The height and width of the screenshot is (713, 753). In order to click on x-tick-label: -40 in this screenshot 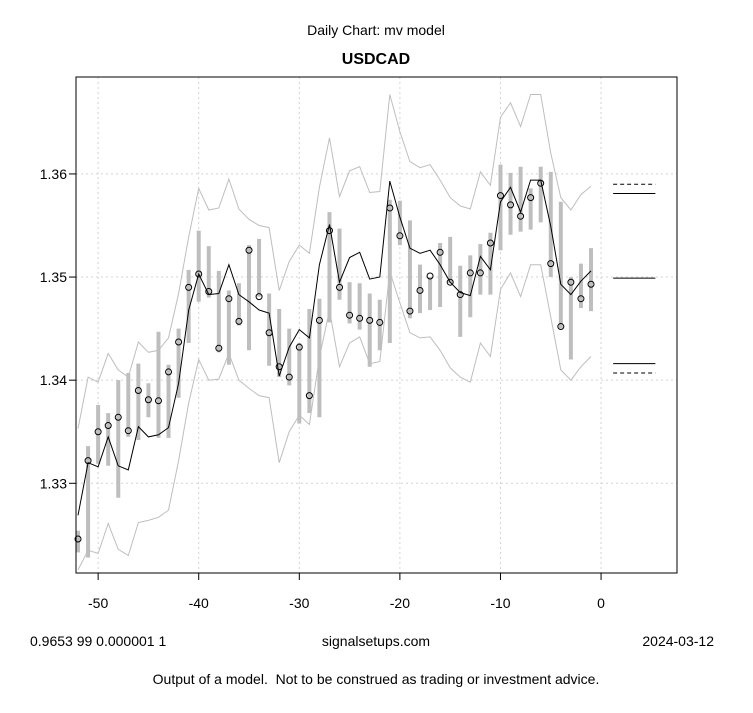, I will do `click(199, 603)`.